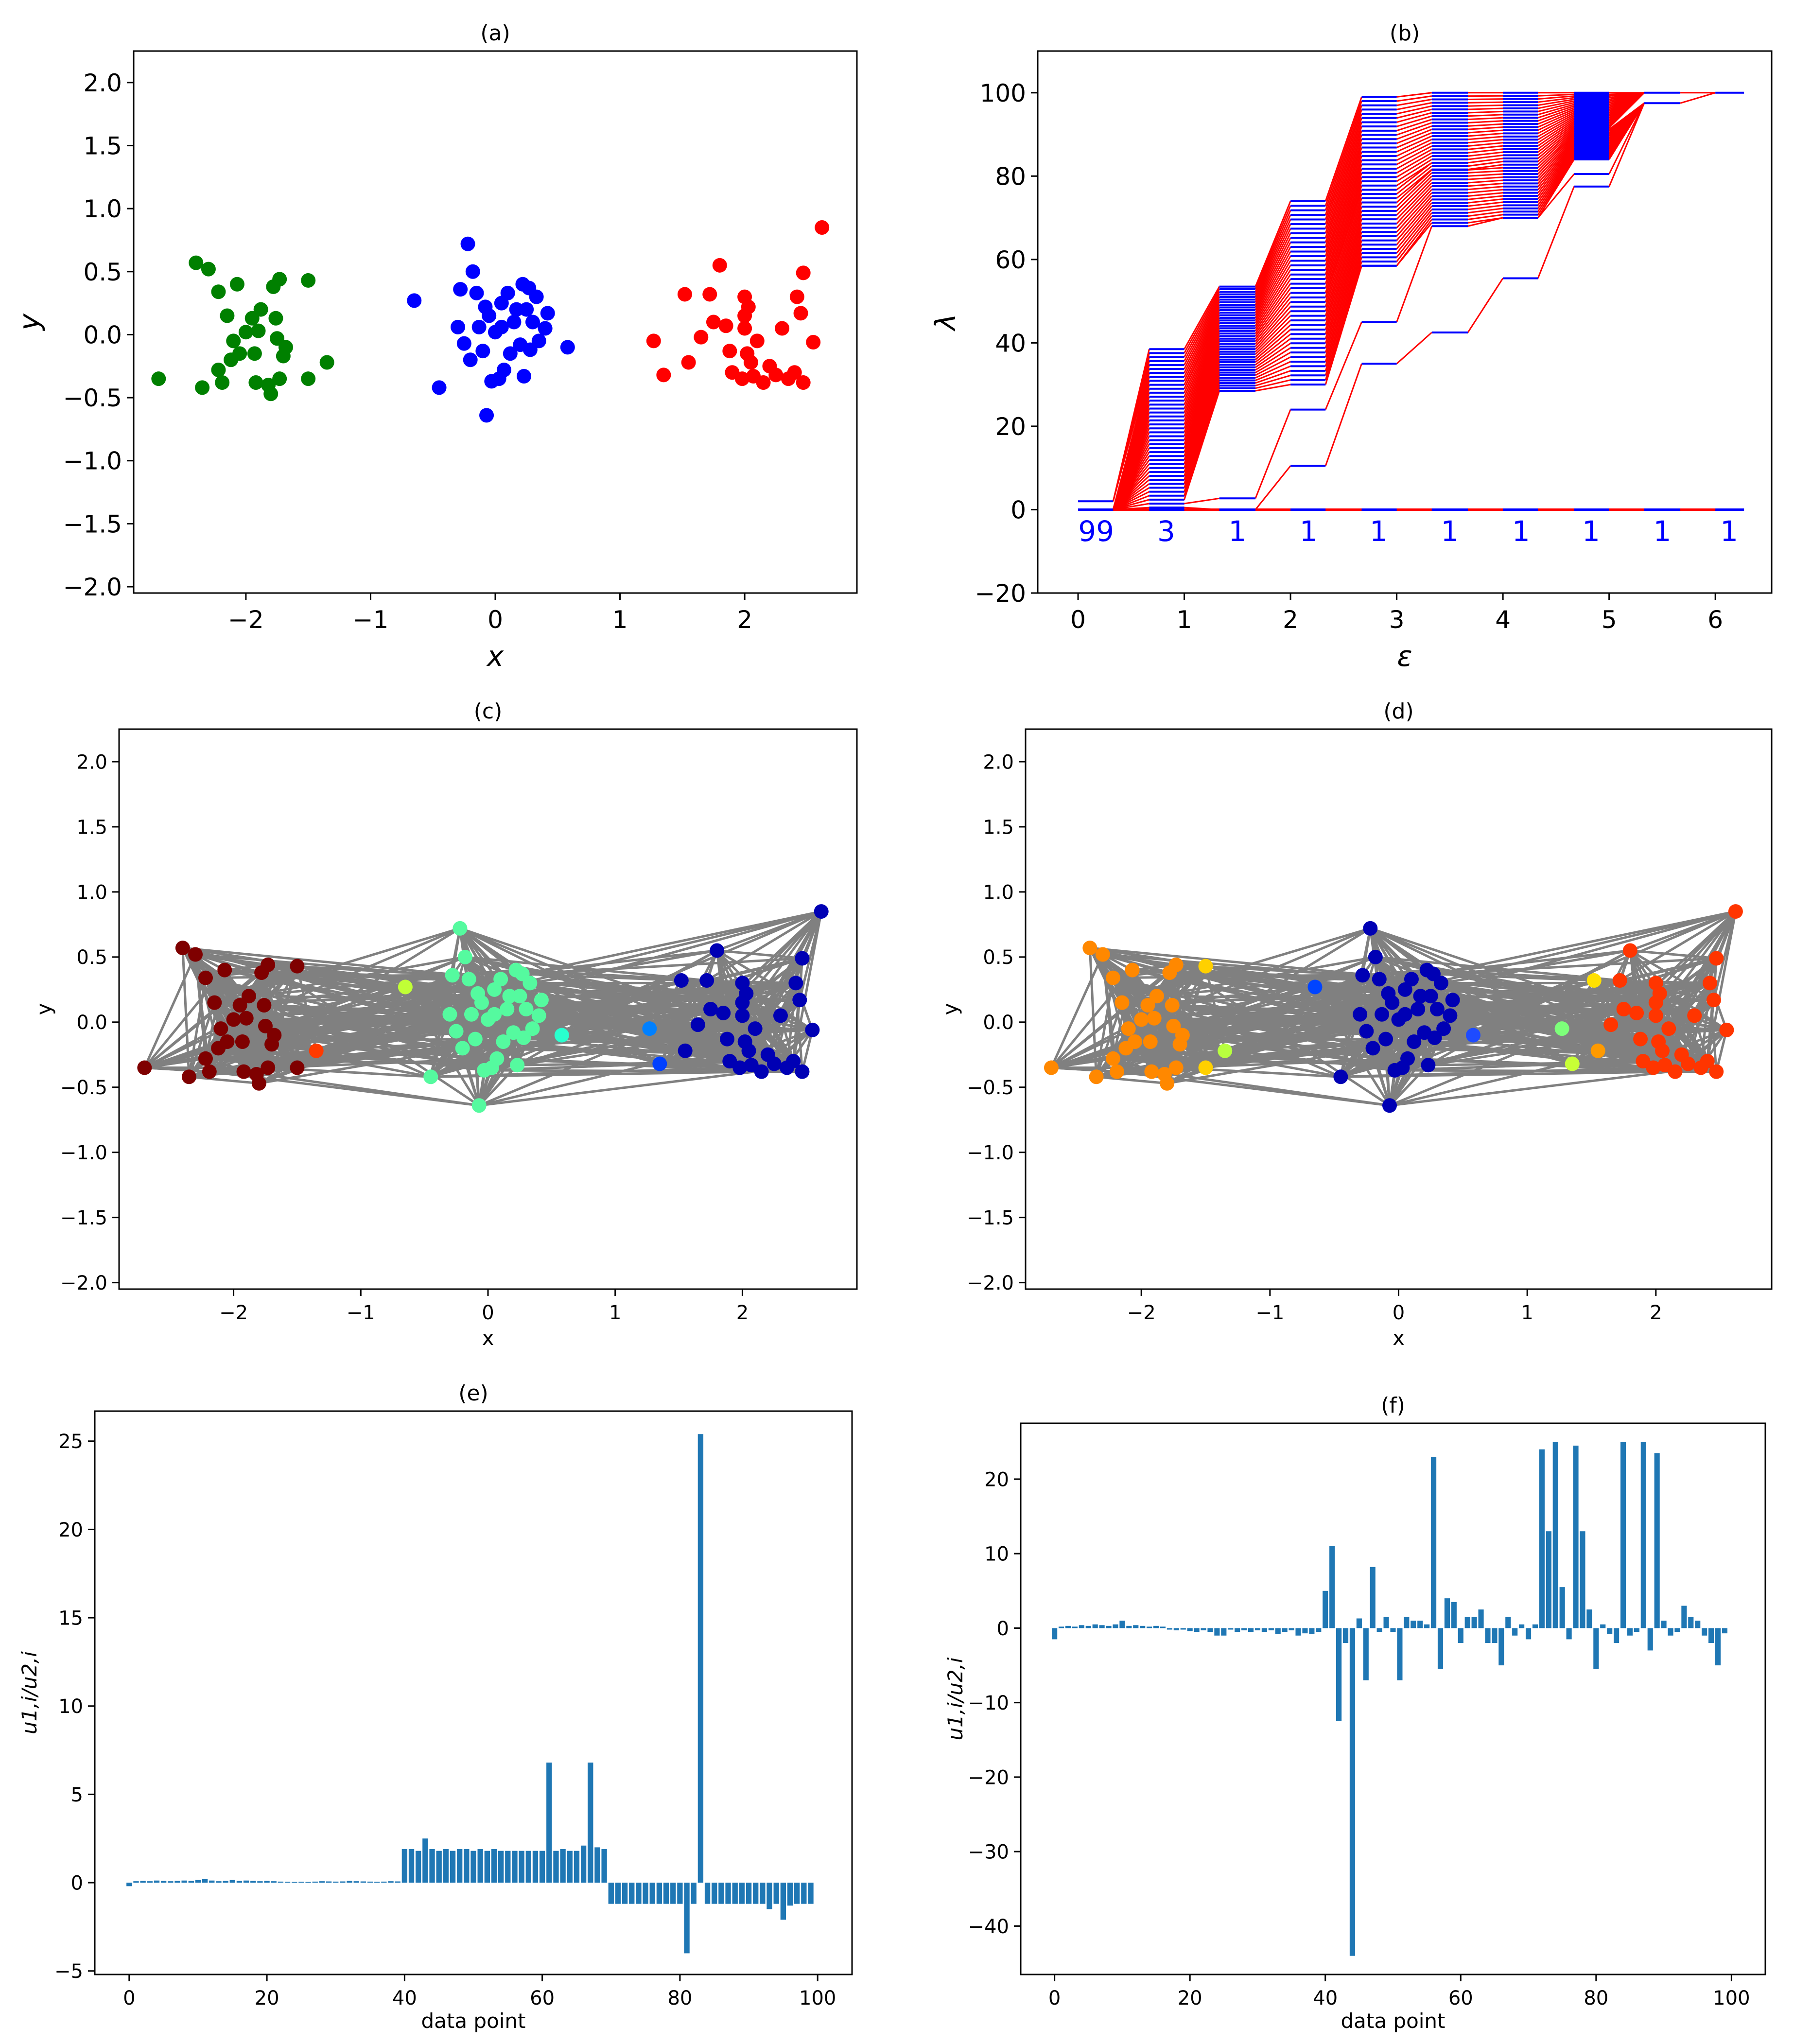 The width and height of the screenshot is (1794, 2044). Describe the element at coordinates (1010, 177) in the screenshot. I see `y-tick-label: 80` at that location.